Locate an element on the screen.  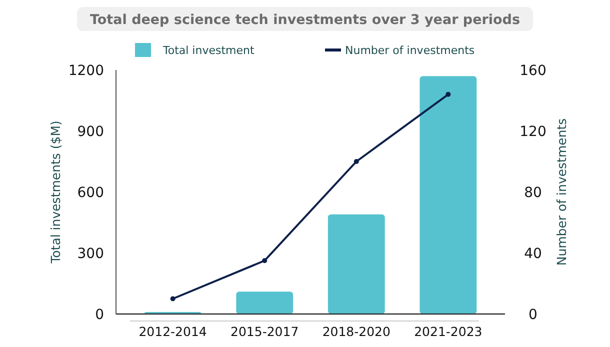
y2-axis-title: Number of investments is located at coordinates (561, 192).